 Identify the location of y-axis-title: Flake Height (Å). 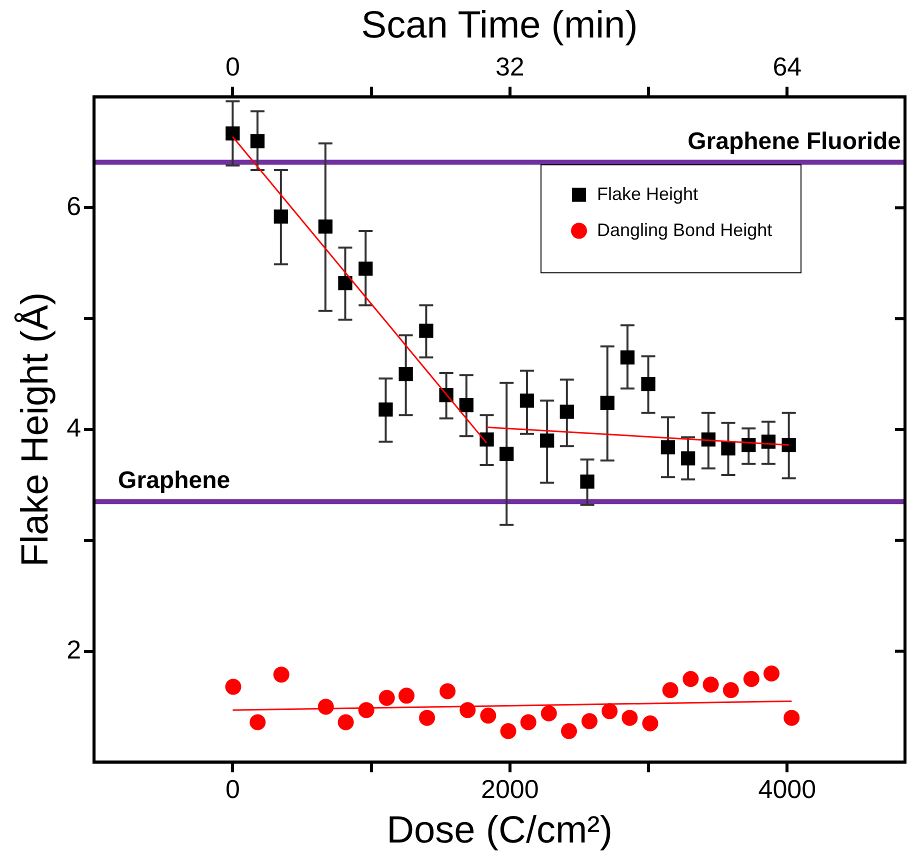
(34, 429).